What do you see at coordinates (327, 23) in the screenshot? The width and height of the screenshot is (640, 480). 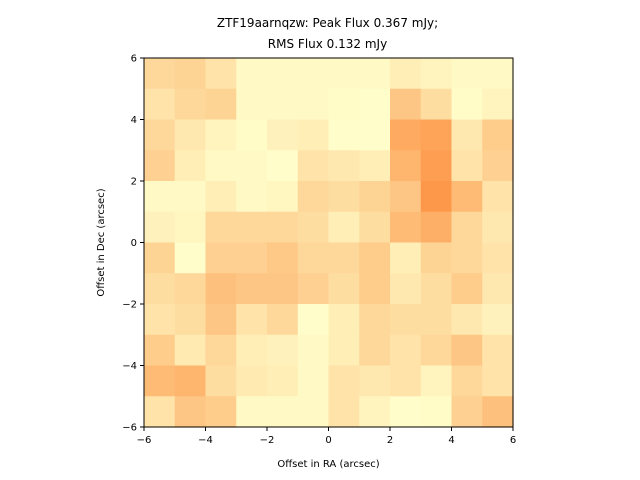 I see `chart-title-line-1: ZTF19aarnqzw: Peak Flux 0.367 mJy;` at bounding box center [327, 23].